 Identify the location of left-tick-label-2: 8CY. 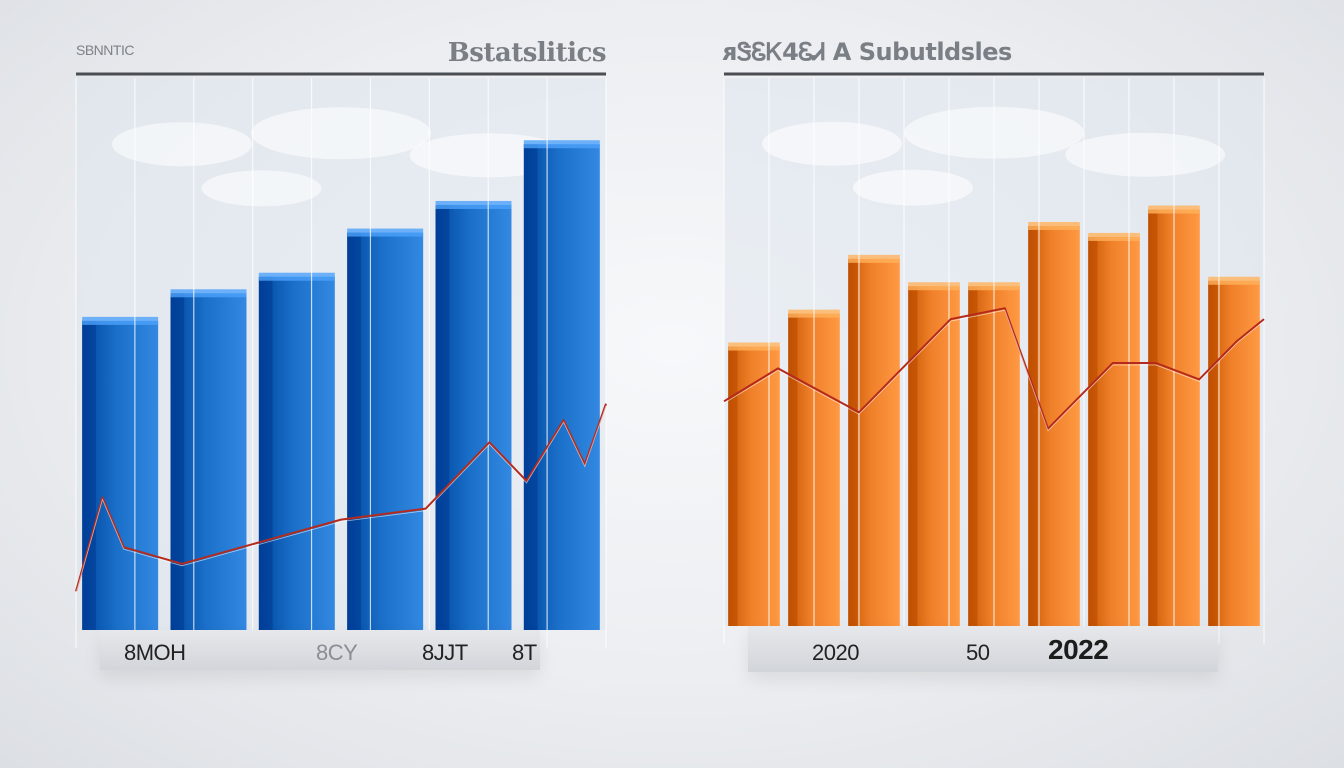
(337, 652).